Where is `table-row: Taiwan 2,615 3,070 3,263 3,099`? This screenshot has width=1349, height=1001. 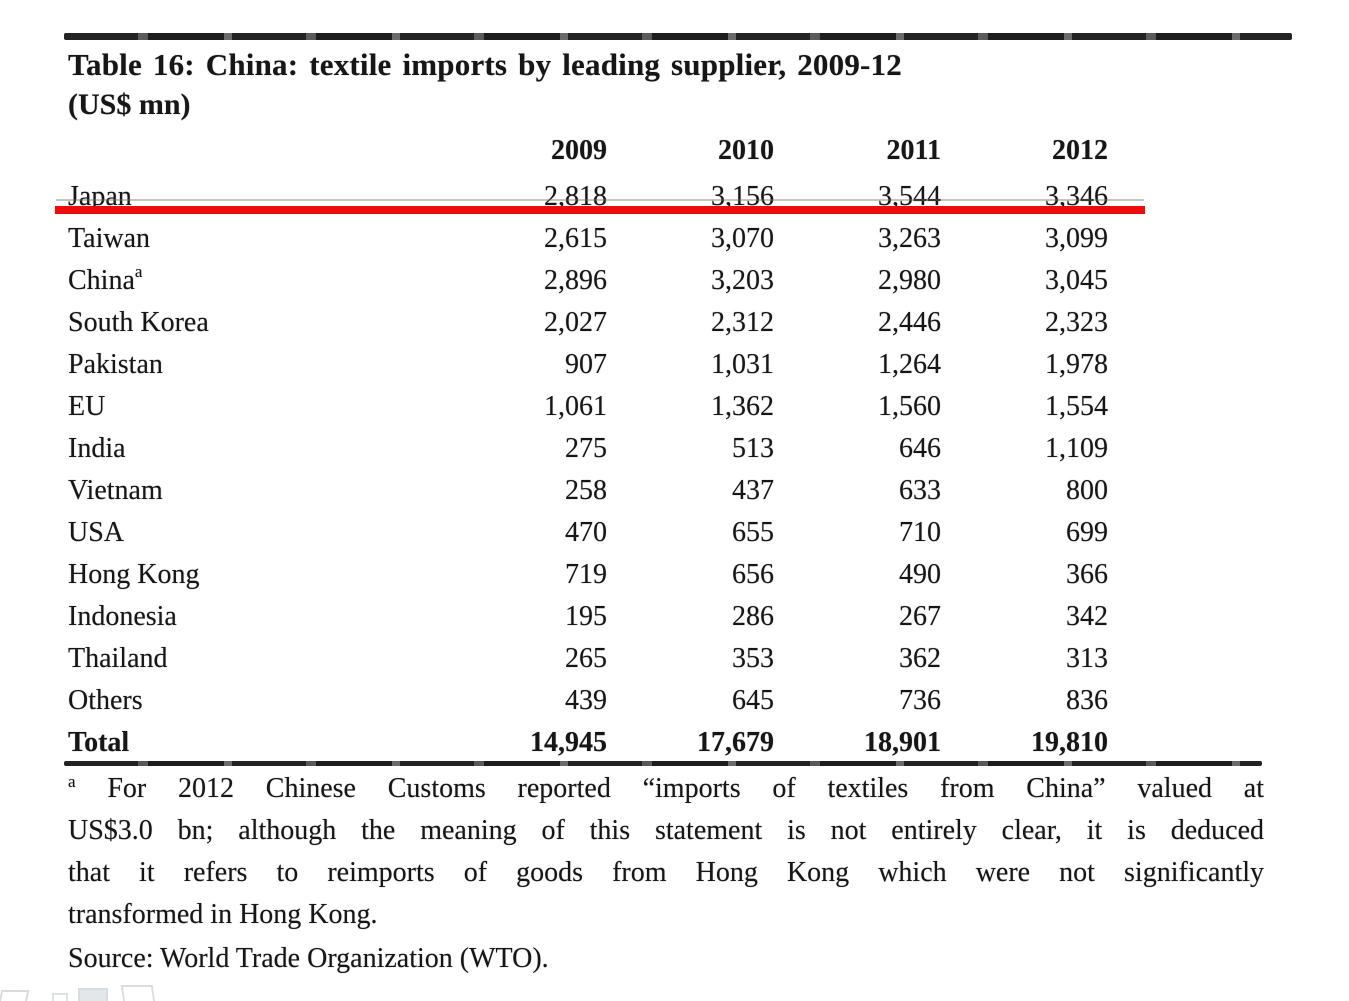
table-row: Taiwan 2,615 3,070 3,263 3,099 is located at coordinates (588, 239).